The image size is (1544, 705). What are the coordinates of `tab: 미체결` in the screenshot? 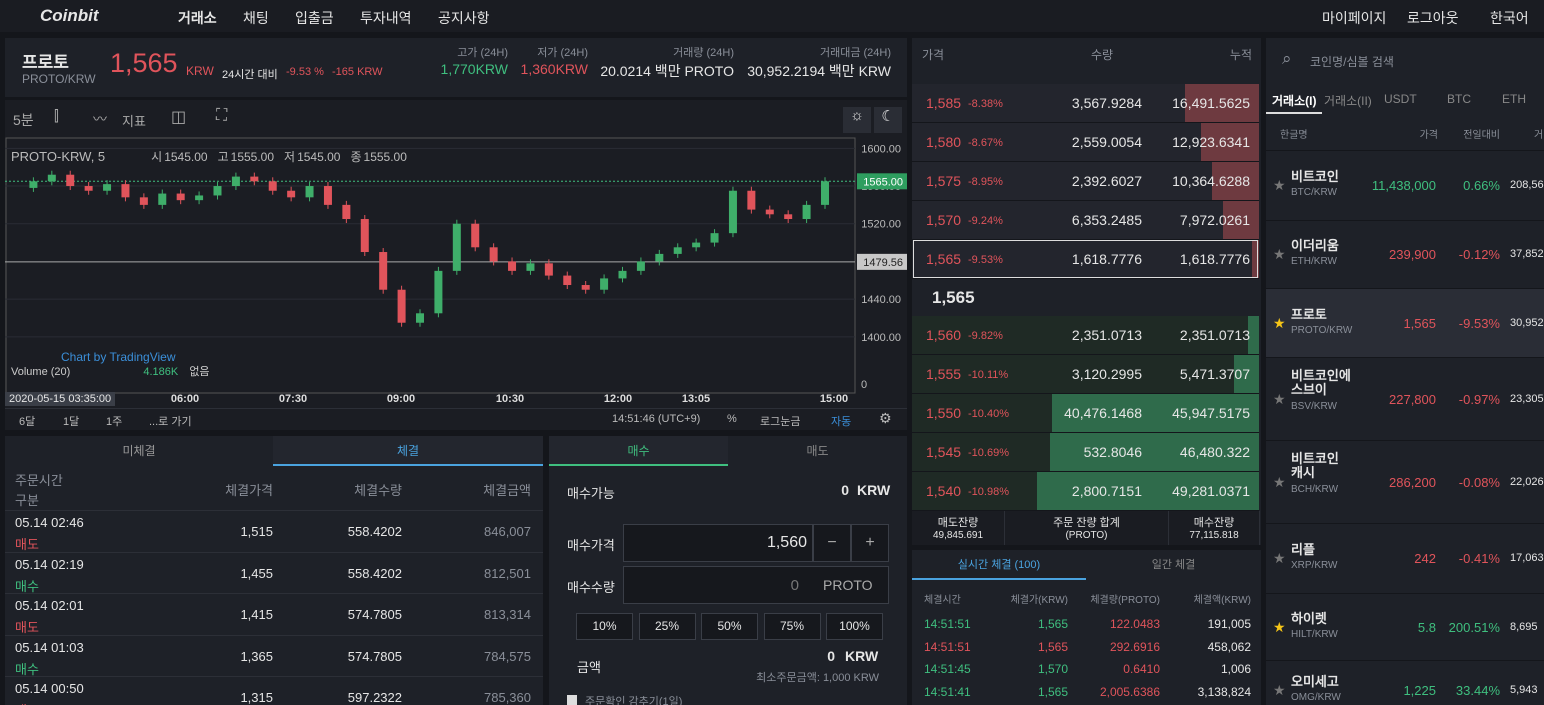 It's located at (139, 451).